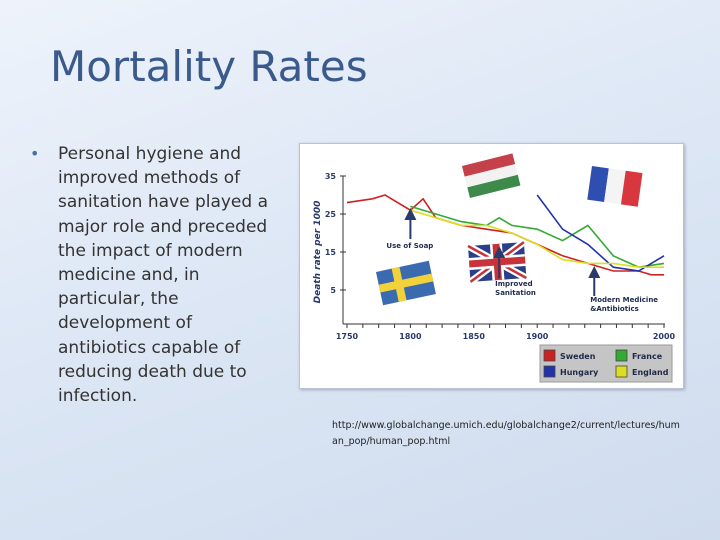  I want to click on x-tick-label: 1750, so click(347, 336).